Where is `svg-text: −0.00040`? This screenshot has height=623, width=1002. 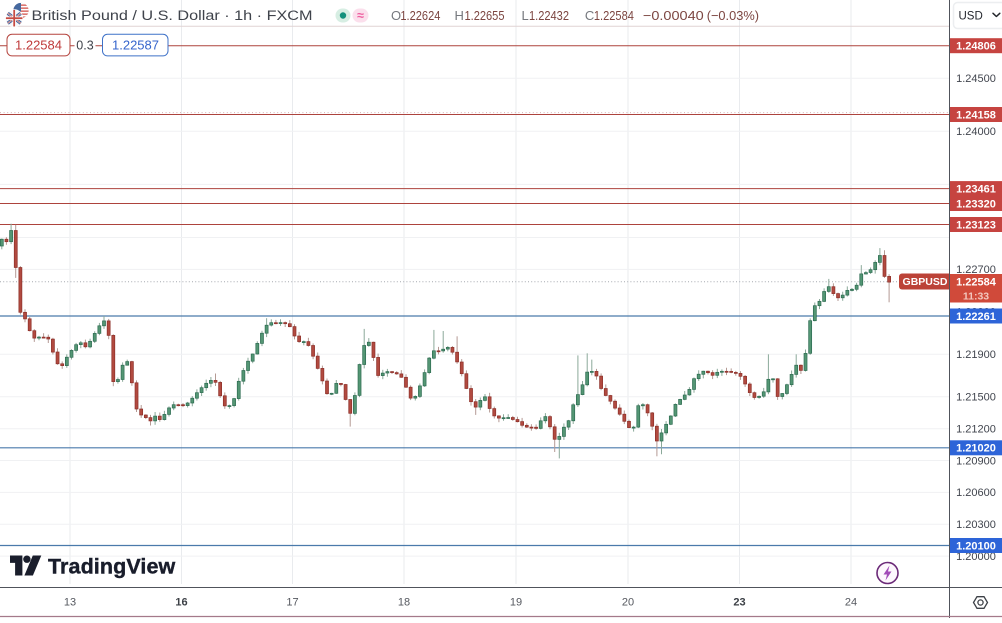
svg-text: −0.00040 is located at coordinates (673, 15).